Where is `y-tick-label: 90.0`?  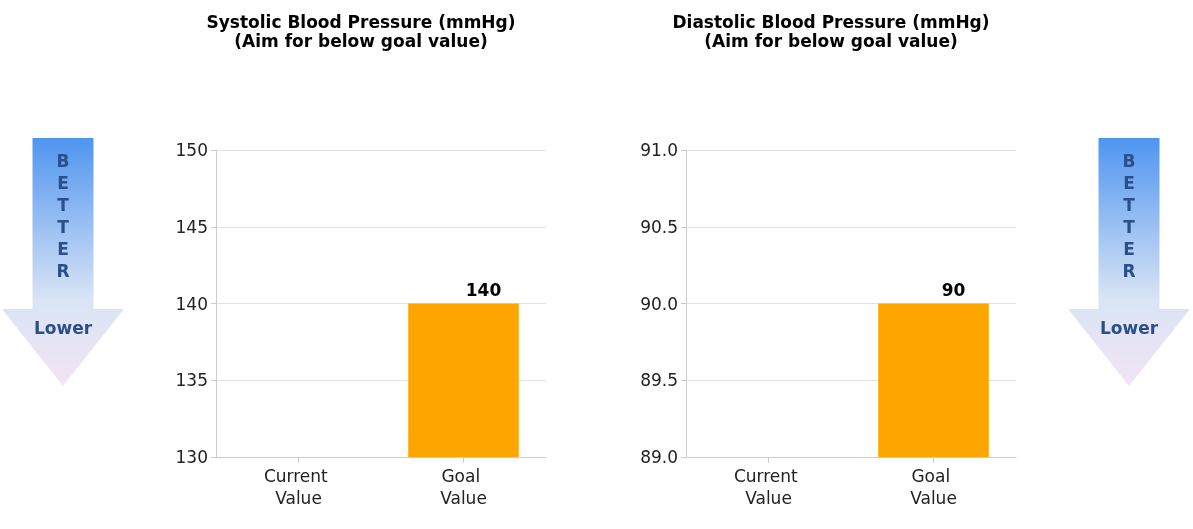 y-tick-label: 90.0 is located at coordinates (659, 303).